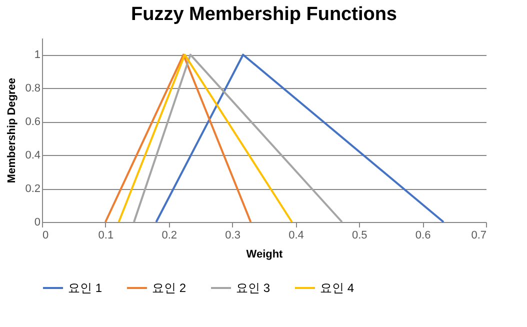 Image resolution: width=527 pixels, height=327 pixels. Describe the element at coordinates (423, 236) in the screenshot. I see `x-tick-label: 0.6` at that location.